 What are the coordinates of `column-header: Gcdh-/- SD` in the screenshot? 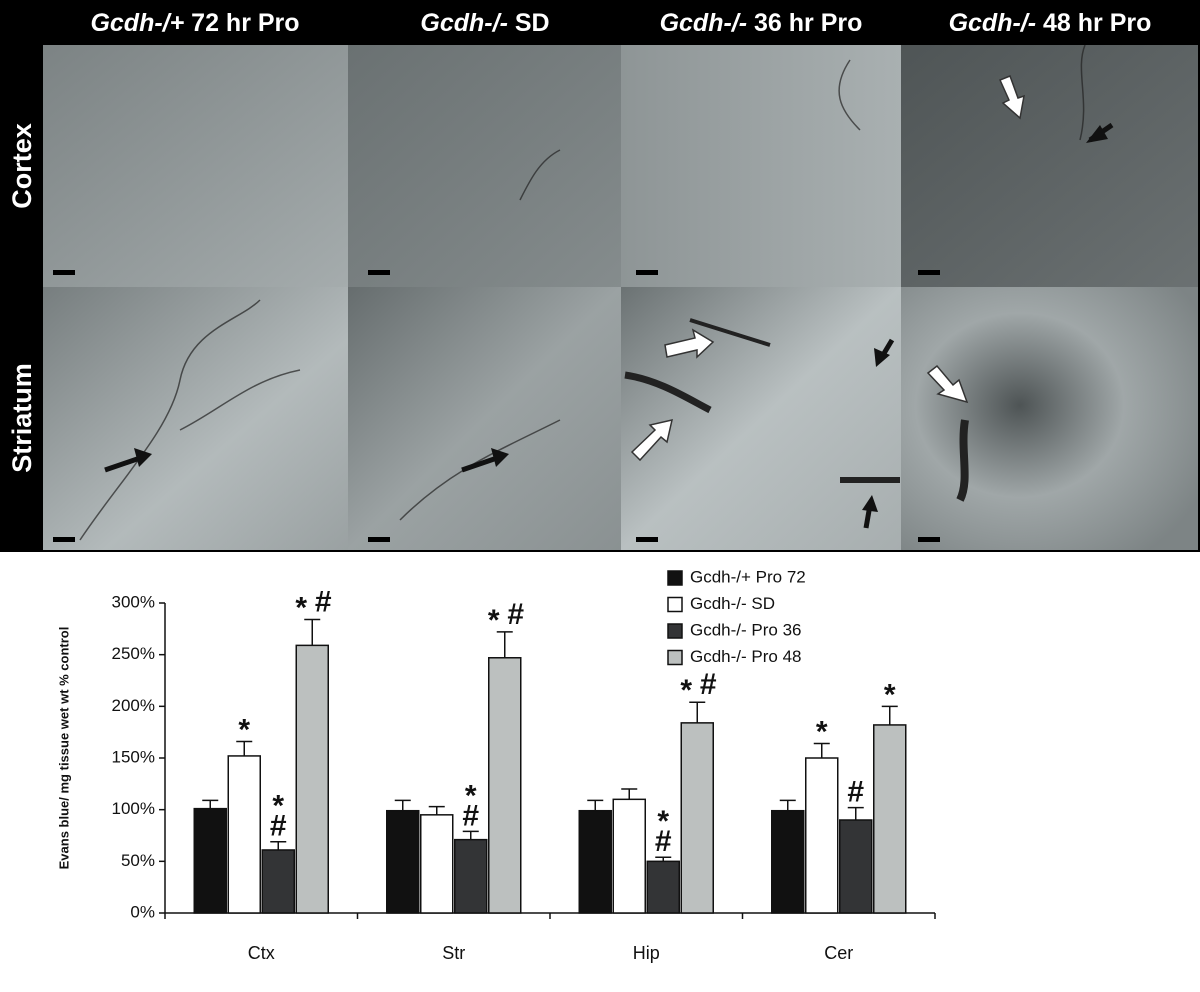 It's located at (484, 23).